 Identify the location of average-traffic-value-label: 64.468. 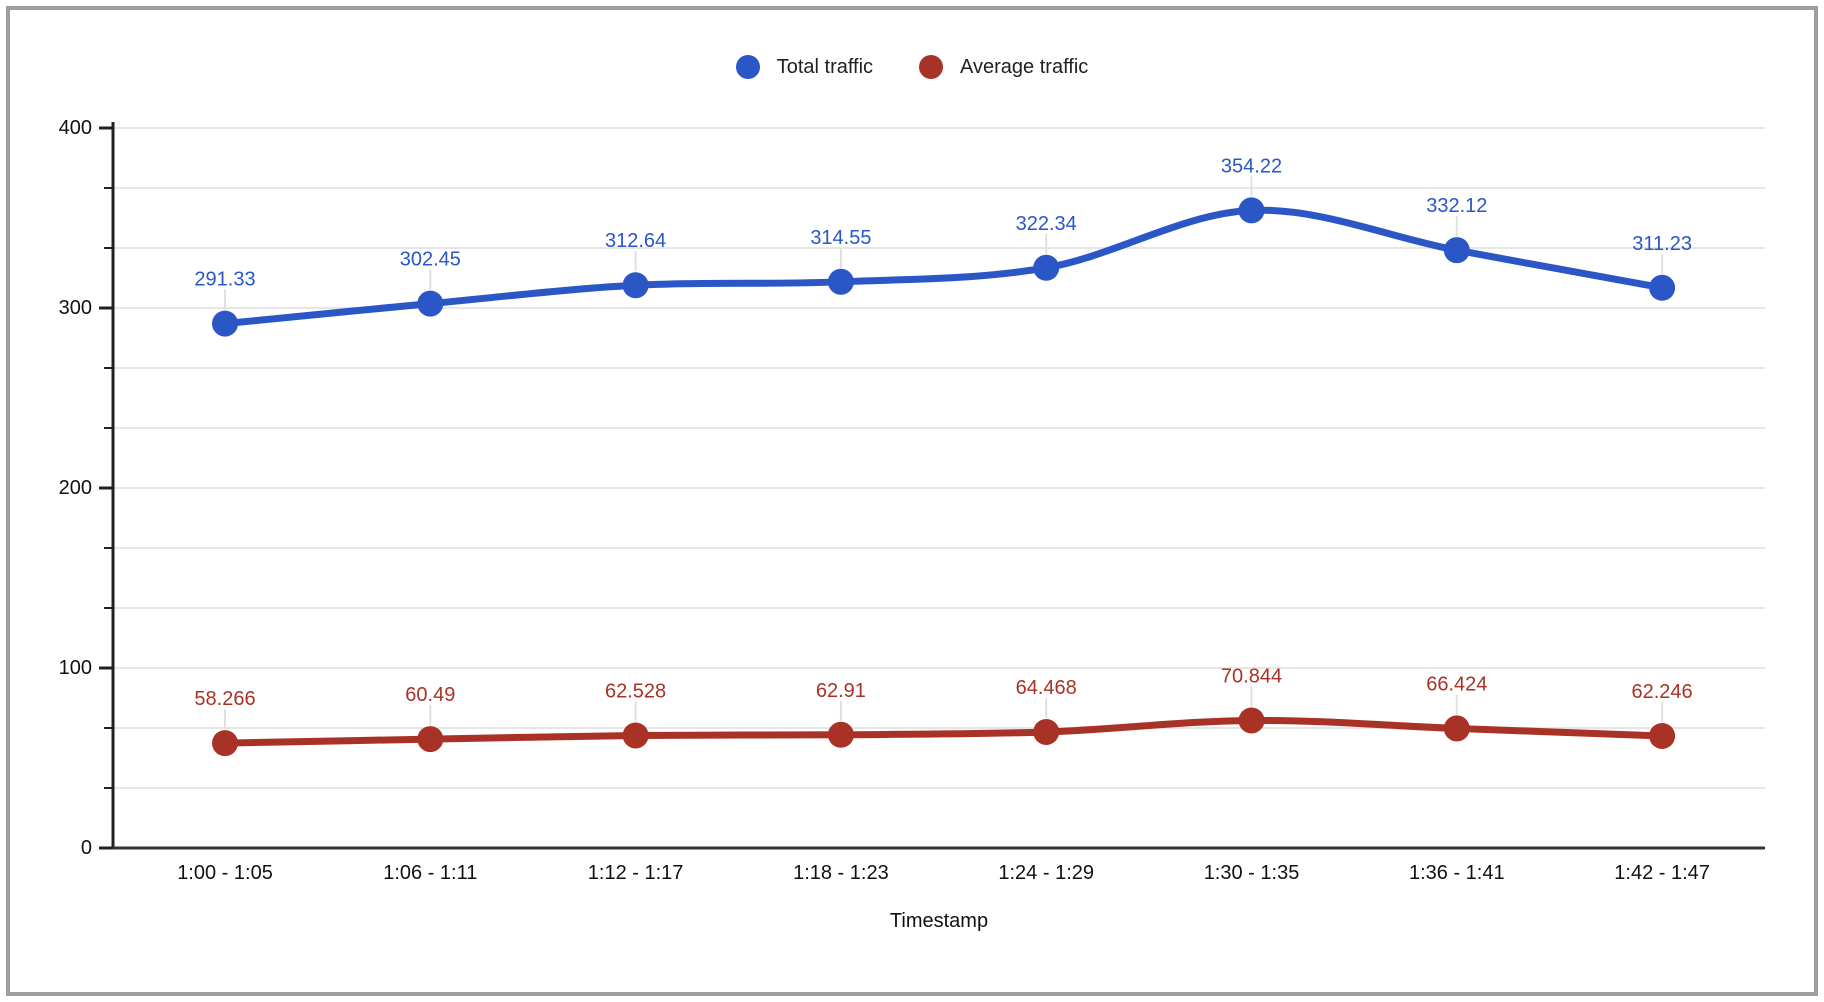
(1046, 688).